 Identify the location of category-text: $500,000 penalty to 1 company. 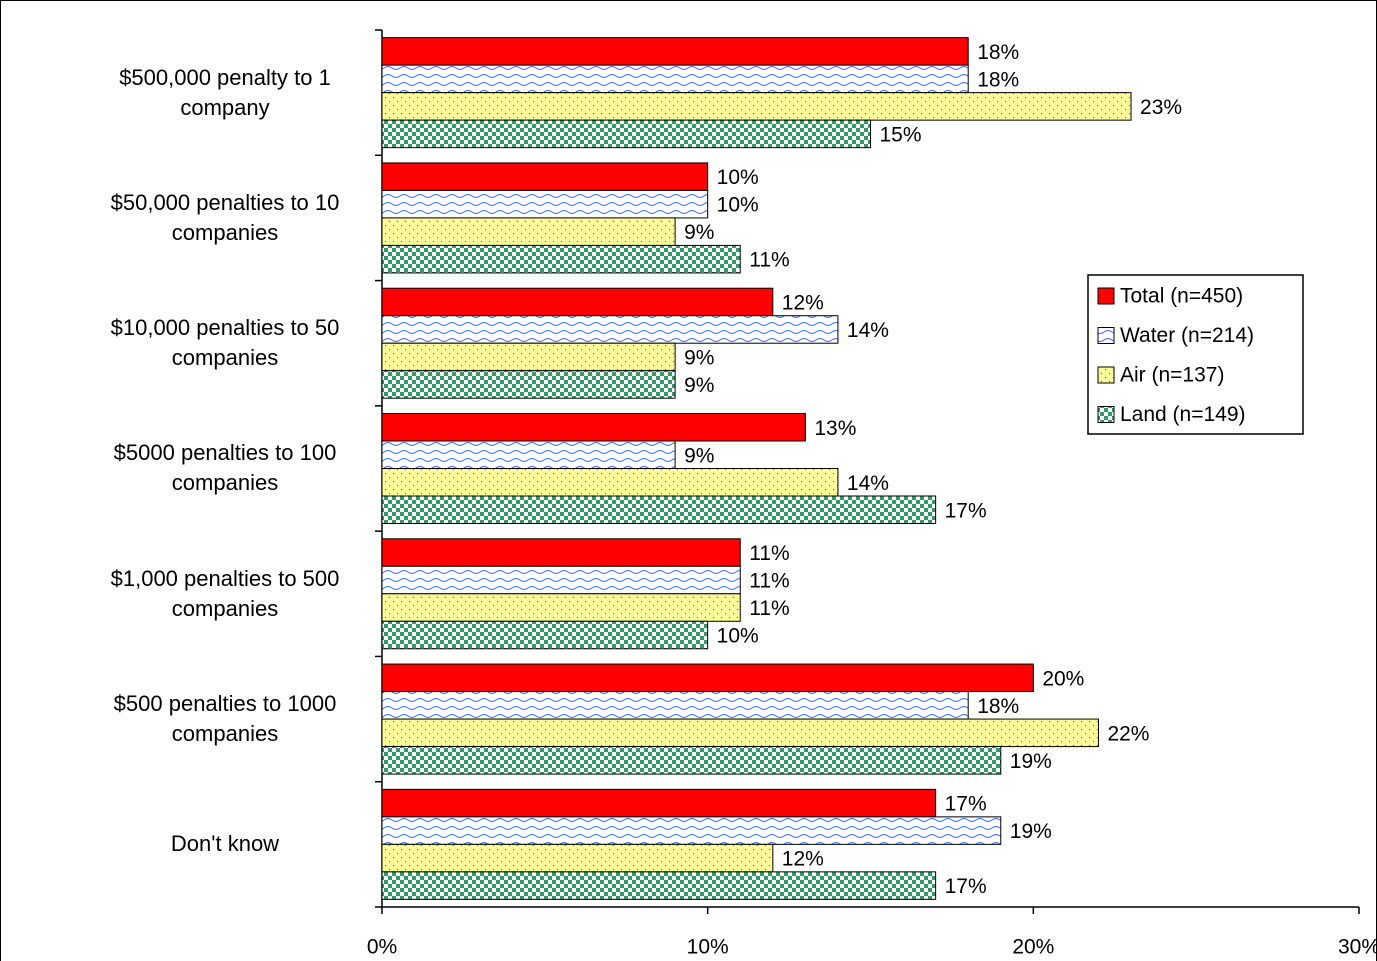
(225, 92).